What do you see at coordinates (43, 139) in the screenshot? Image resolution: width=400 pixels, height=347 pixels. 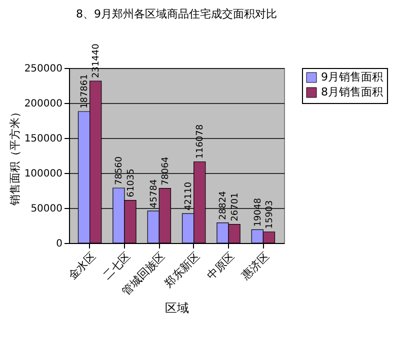 I see `y-tick-label: 150000` at bounding box center [43, 139].